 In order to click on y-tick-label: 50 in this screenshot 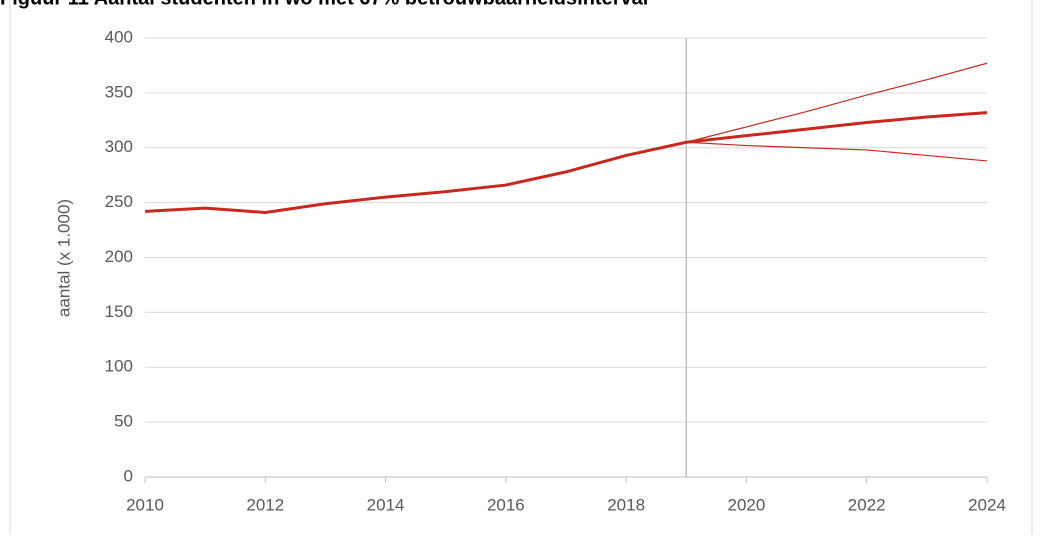, I will do `click(123, 421)`.